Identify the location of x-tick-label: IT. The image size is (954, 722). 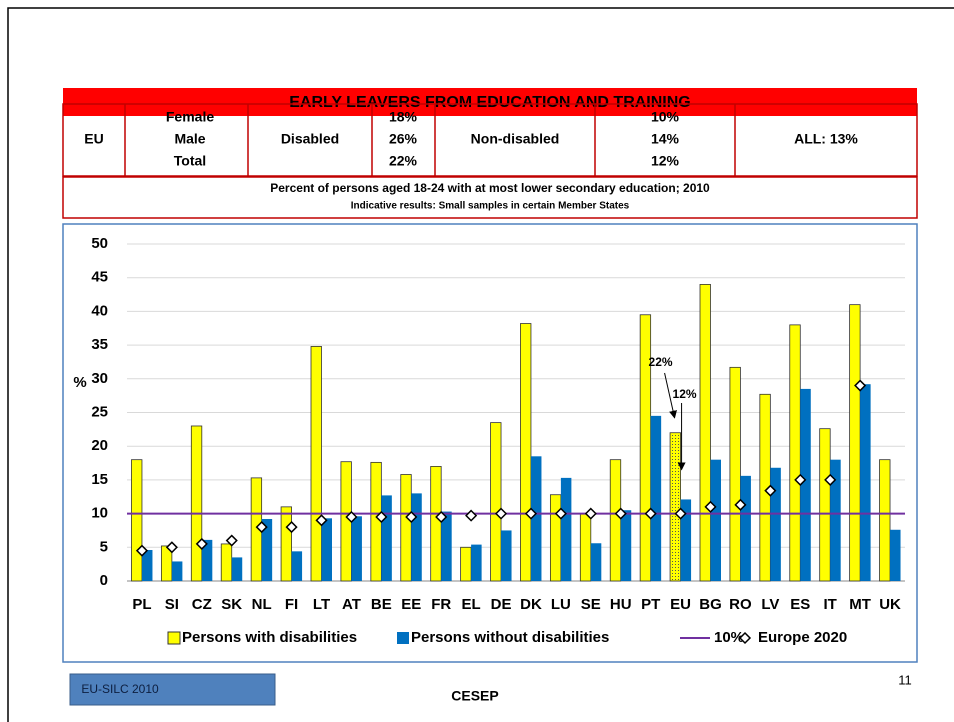
(830, 604).